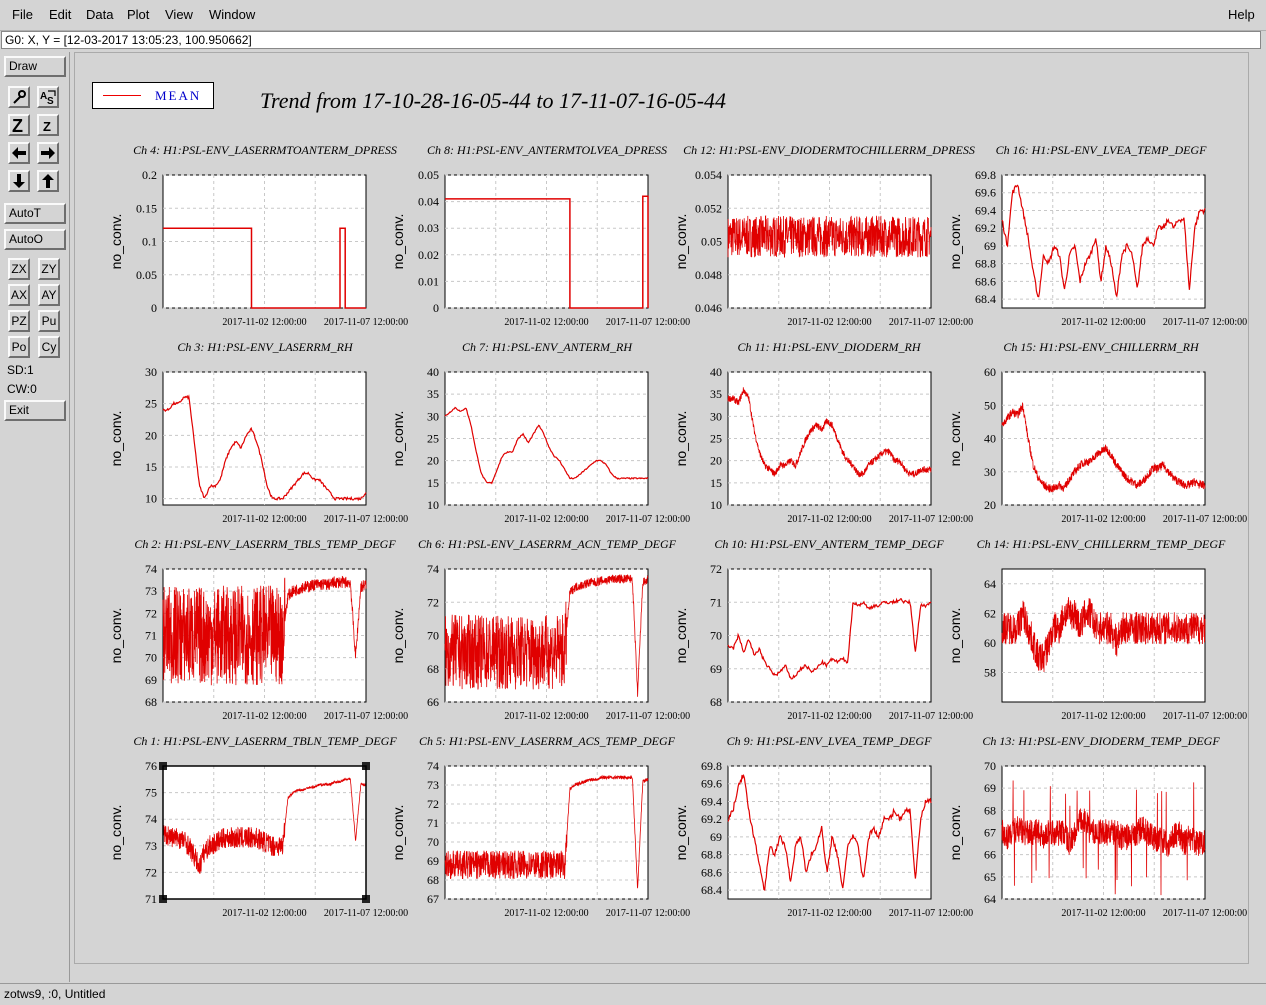  Describe the element at coordinates (19, 269) in the screenshot. I see `zx-button: ZX` at that location.